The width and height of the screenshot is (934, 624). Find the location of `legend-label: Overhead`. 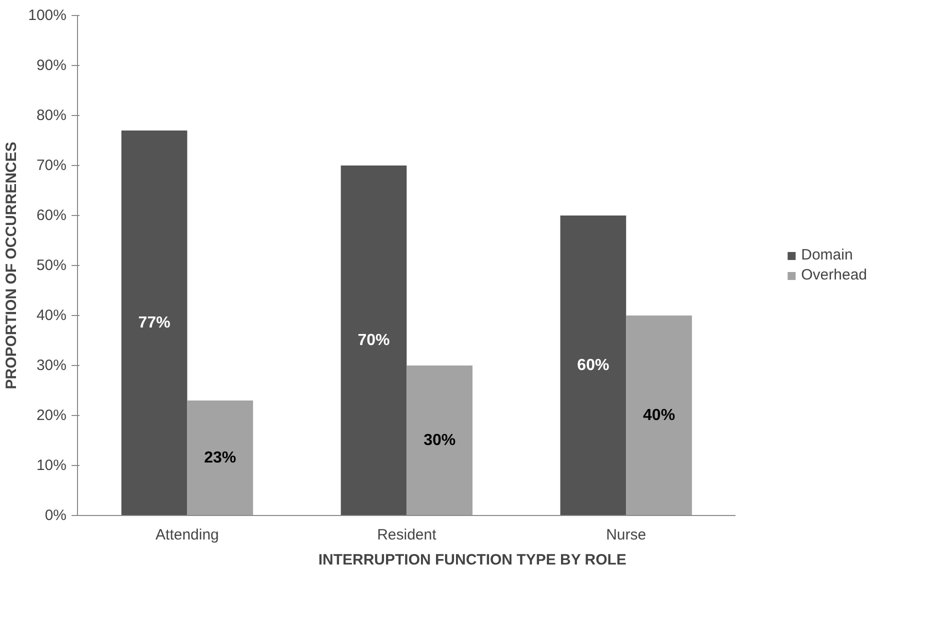

legend-label: Overhead is located at coordinates (834, 275).